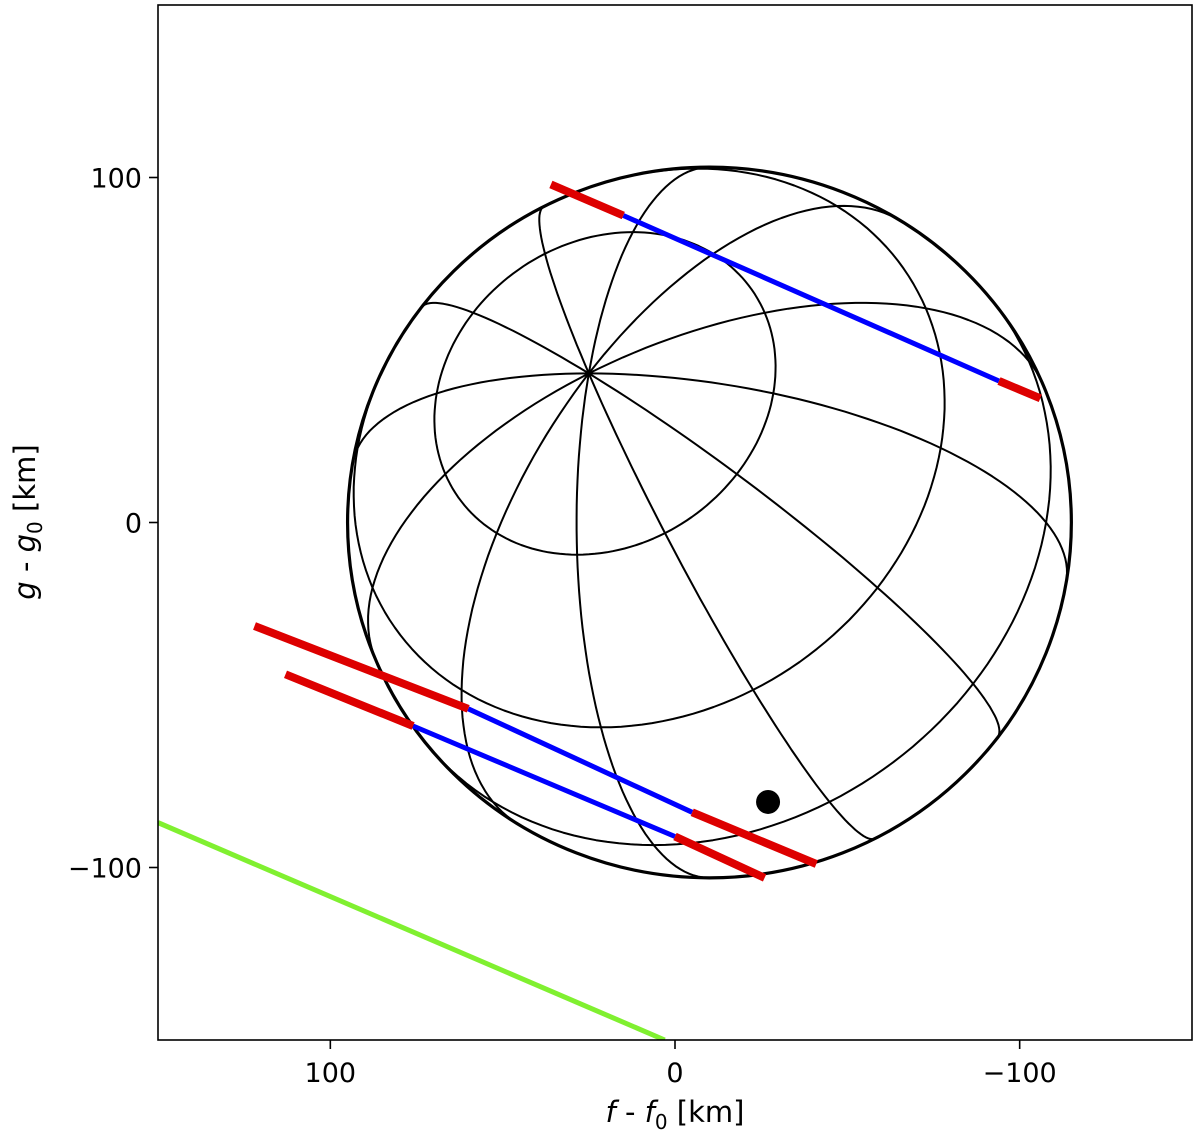 This screenshot has width=1200, height=1137. I want to click on y-axis-ticks: 100 0 −100, so click(113, 524).